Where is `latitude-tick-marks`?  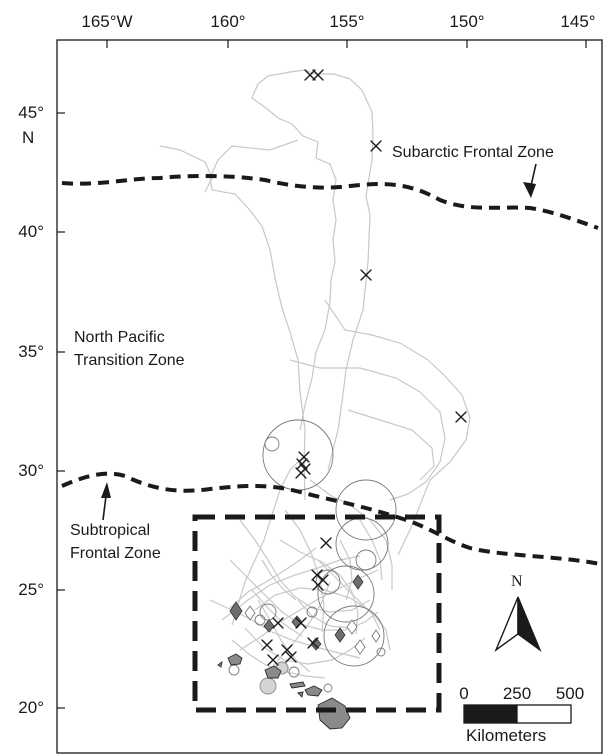
latitude-tick-marks is located at coordinates (61, 410).